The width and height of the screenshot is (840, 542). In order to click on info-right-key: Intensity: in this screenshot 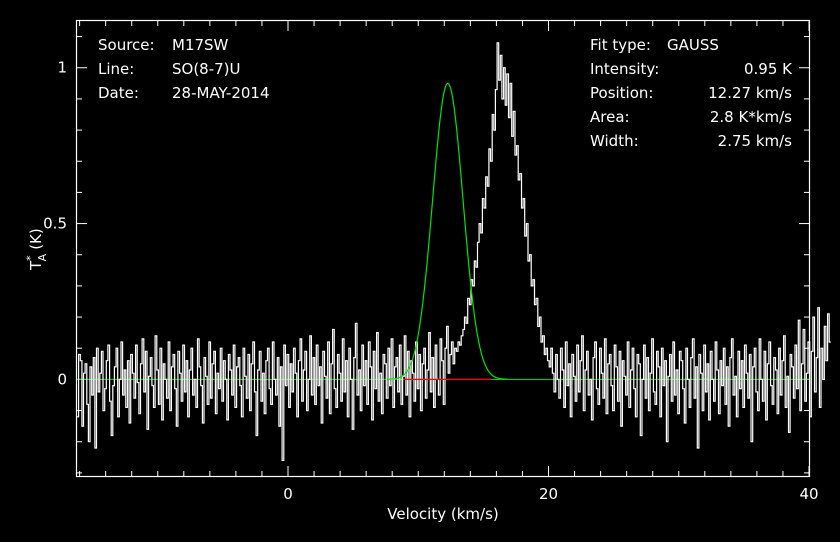, I will do `click(624, 69)`.